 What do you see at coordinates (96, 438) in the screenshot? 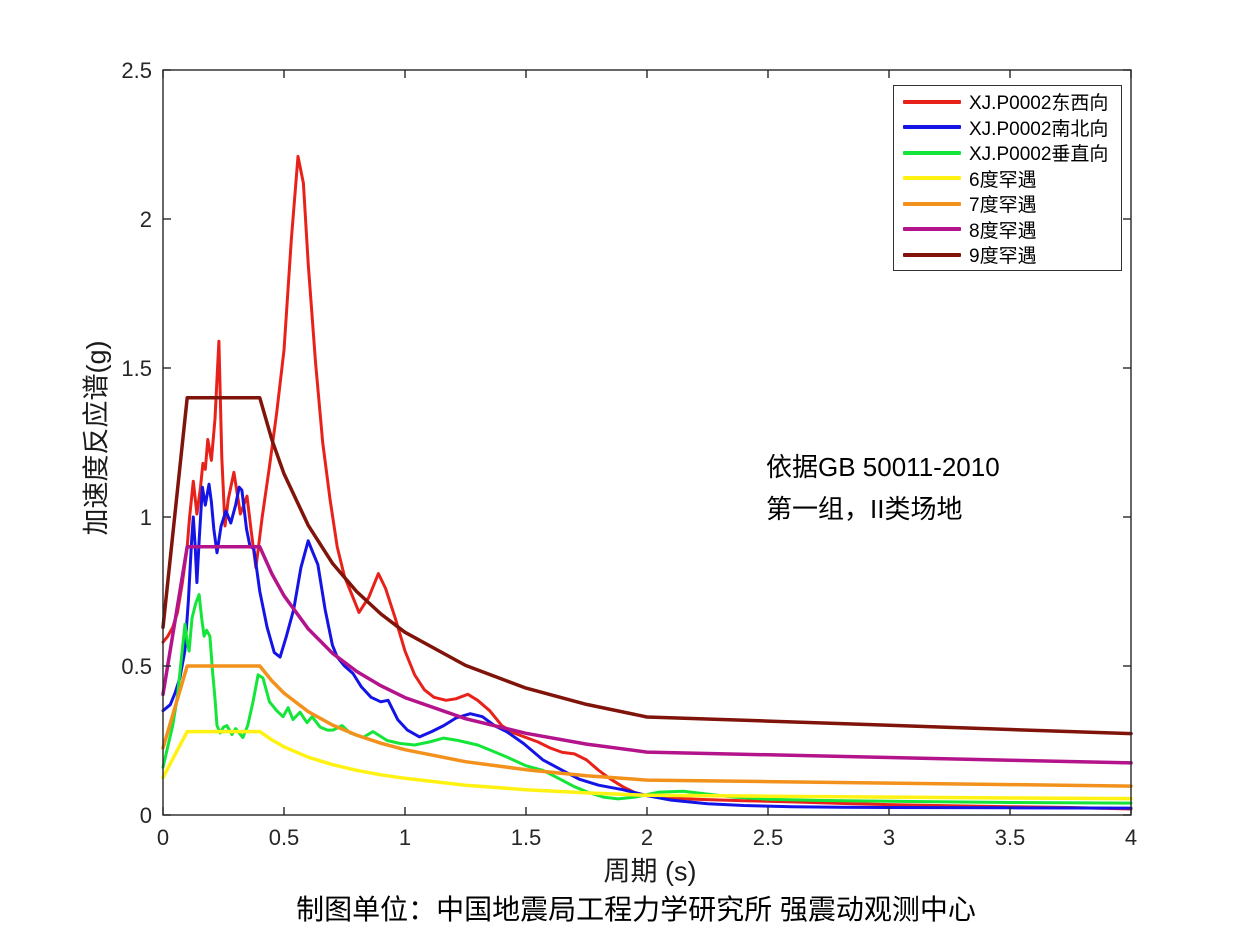
I see `y-axis-label: 加速度反应谱(g)` at bounding box center [96, 438].